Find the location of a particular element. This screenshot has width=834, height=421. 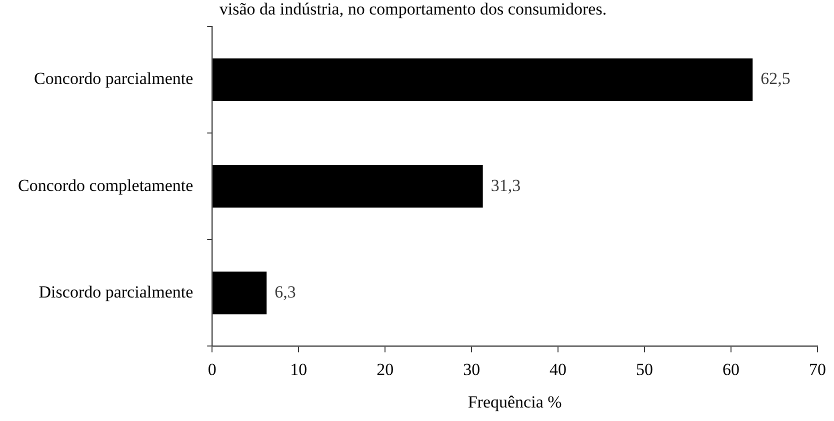

y-tick-label: Concordo parcialmente is located at coordinates (114, 78).